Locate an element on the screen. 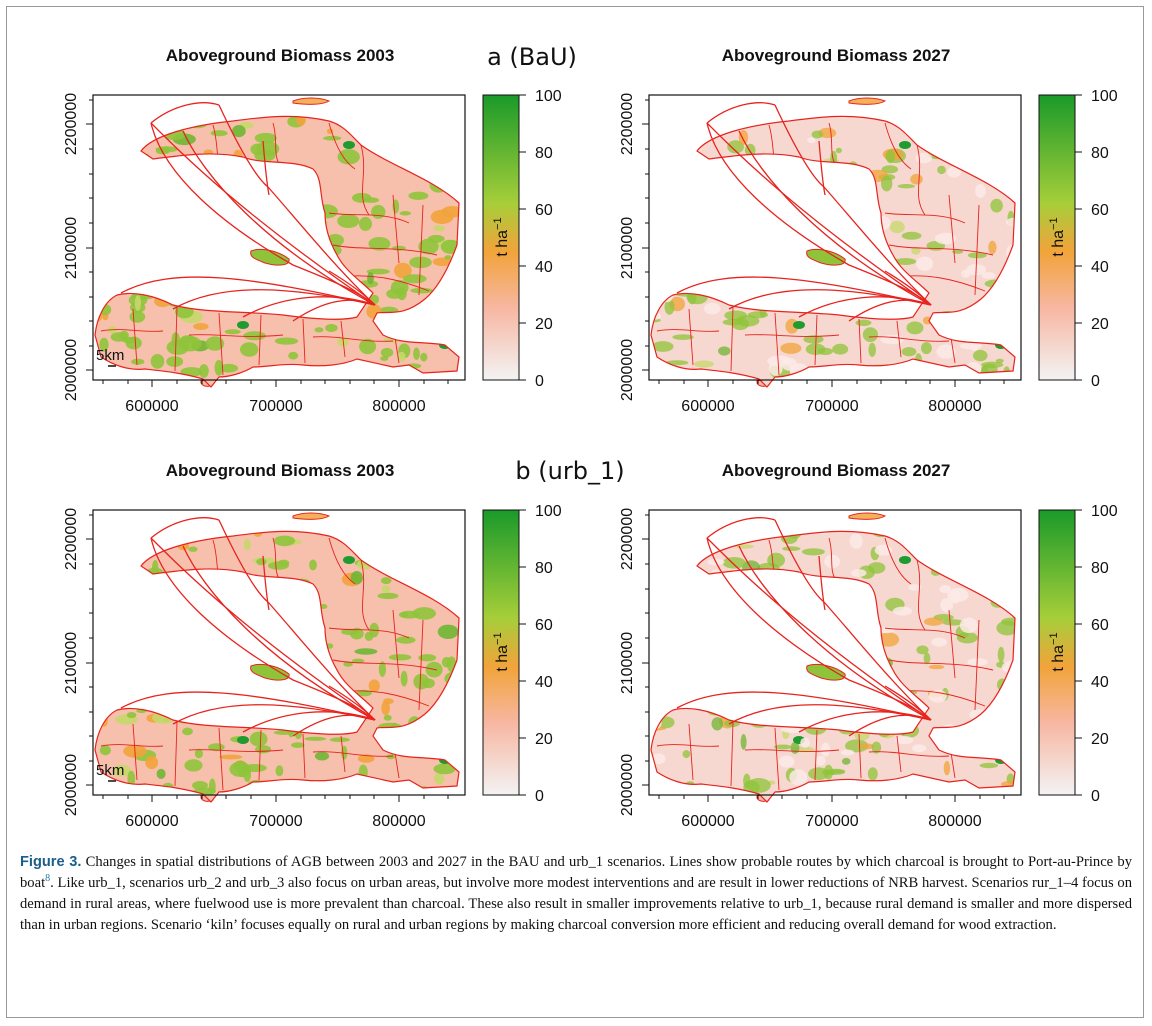 This screenshot has height=1026, width=1152. colorbar-tick-label: 100 is located at coordinates (548, 96).